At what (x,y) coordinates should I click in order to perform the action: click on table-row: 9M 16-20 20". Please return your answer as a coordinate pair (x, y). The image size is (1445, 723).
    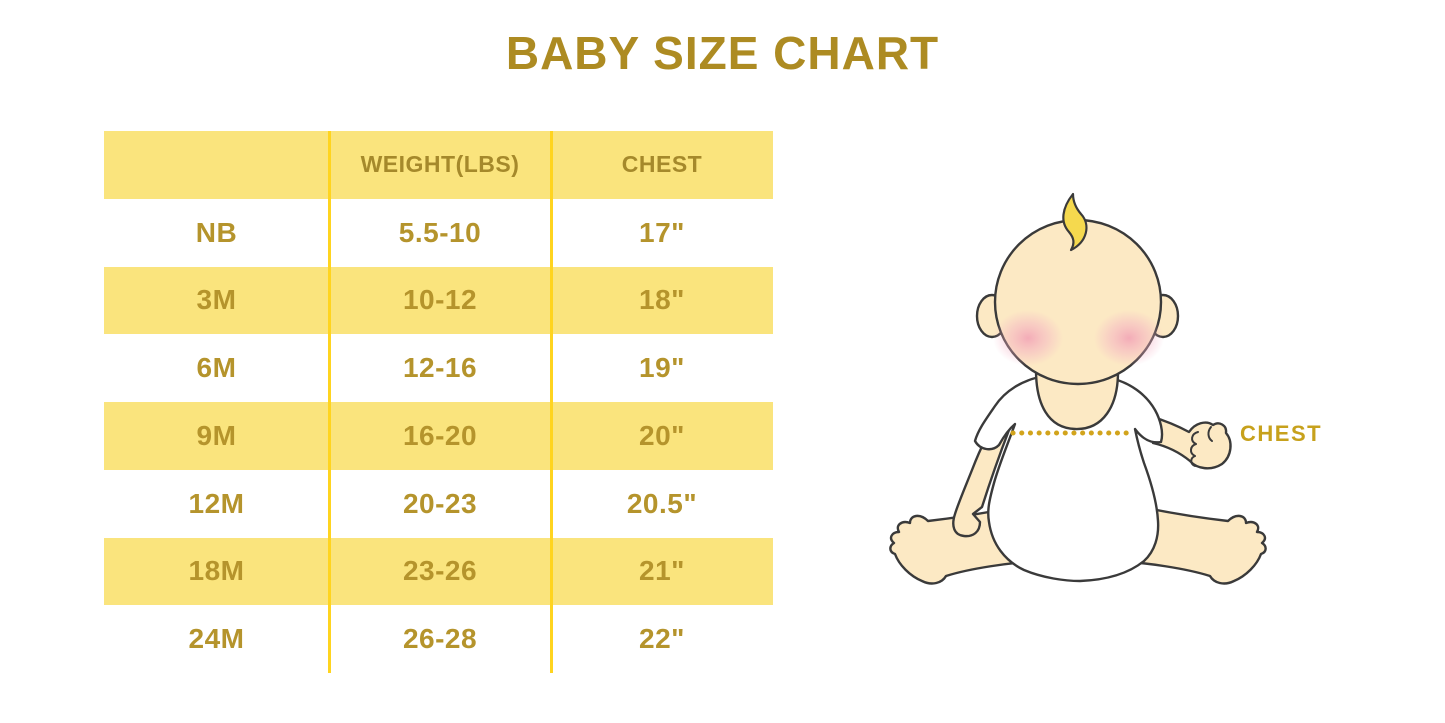
    Looking at the image, I should click on (438, 436).